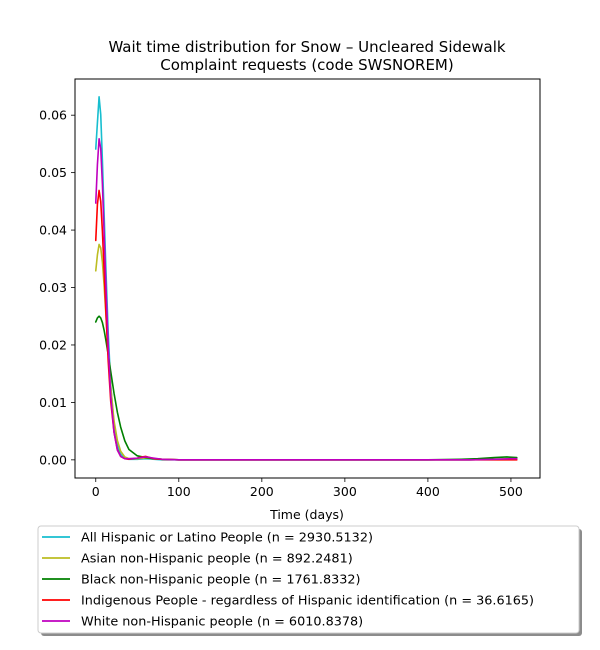 The height and width of the screenshot is (650, 600). I want to click on x-tick-label: 200, so click(262, 491).